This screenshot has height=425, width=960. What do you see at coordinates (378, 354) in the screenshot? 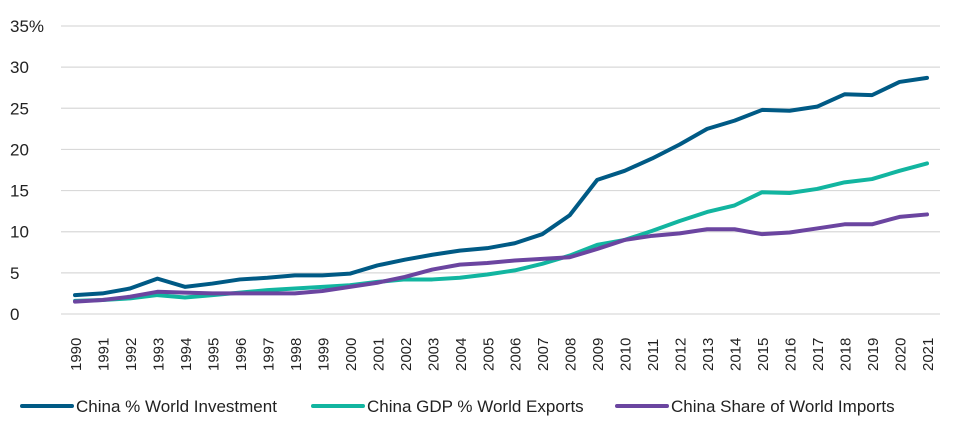
I see `x-tick-label: 2001` at bounding box center [378, 354].